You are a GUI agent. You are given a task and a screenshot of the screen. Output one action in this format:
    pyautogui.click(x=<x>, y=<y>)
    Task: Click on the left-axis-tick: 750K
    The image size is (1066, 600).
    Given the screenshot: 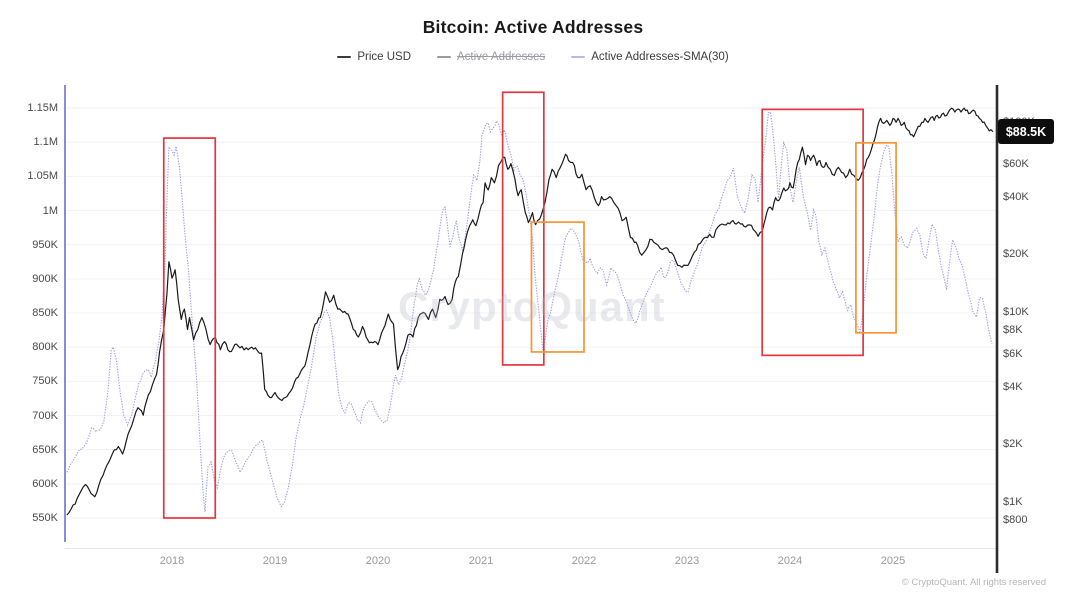 What is the action you would take?
    pyautogui.click(x=45, y=381)
    